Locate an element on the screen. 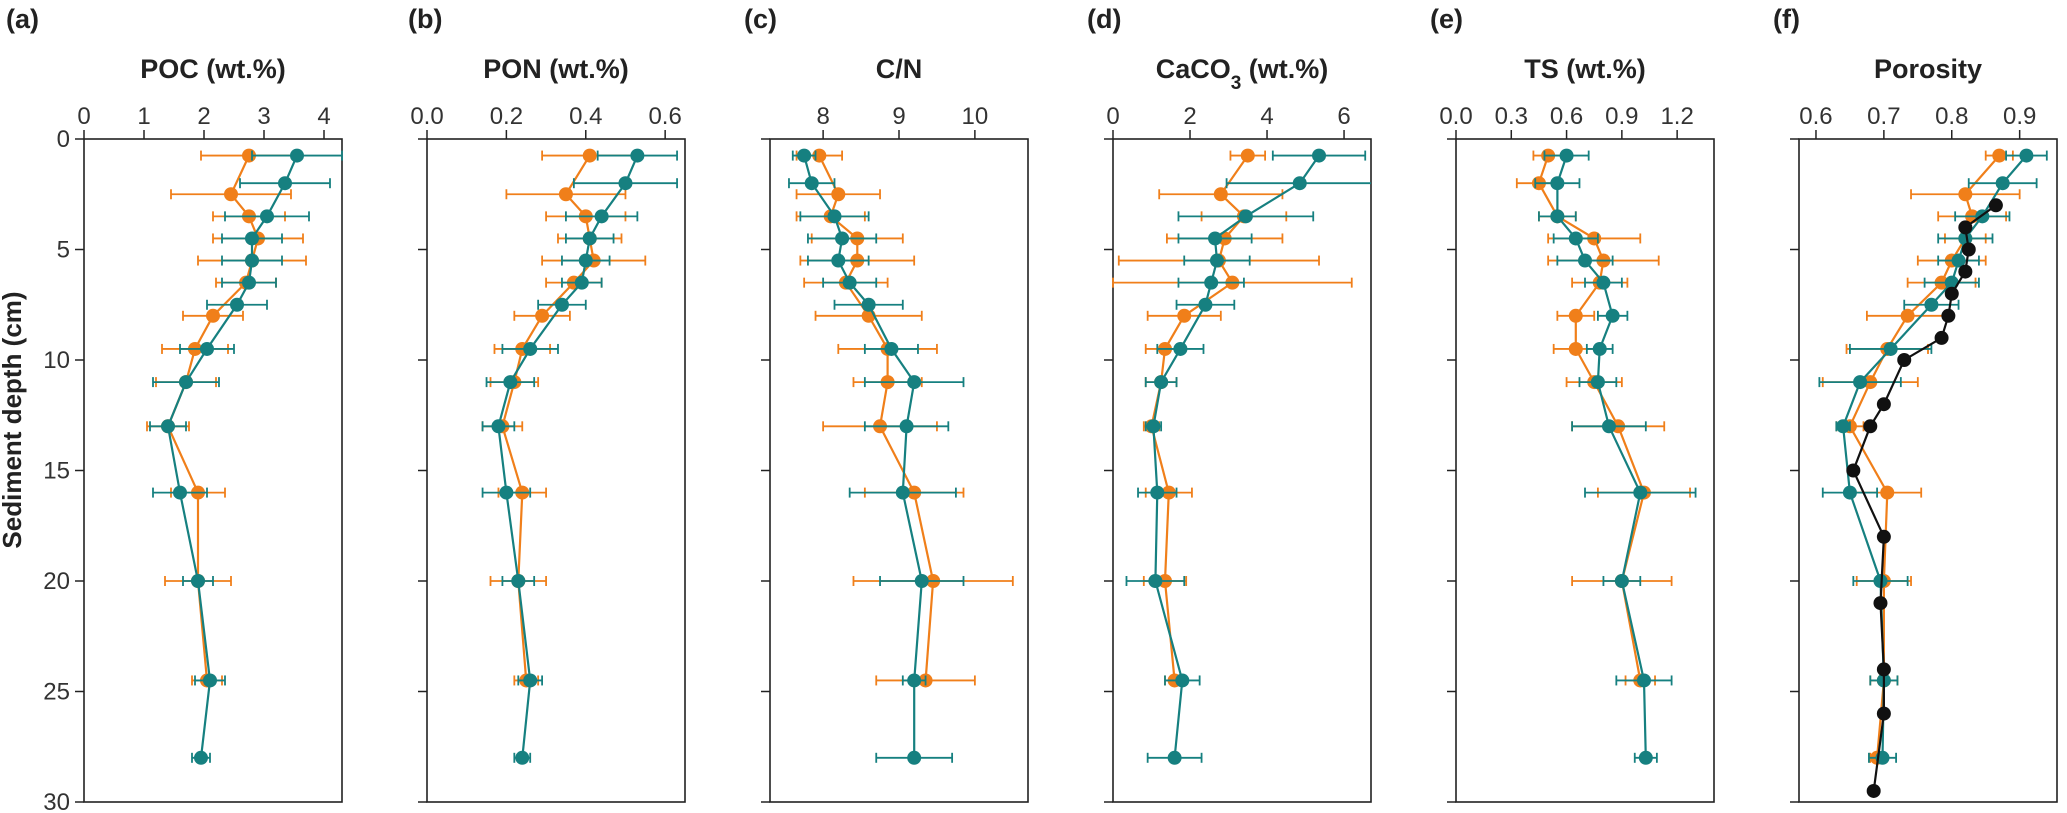  x-tick-label: 0.9 is located at coordinates (1621, 116).